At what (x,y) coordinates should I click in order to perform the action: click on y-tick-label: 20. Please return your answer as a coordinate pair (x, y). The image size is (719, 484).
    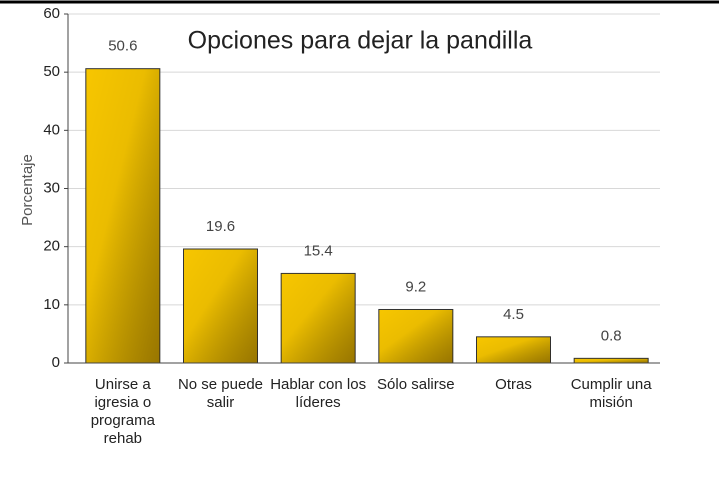
    Looking at the image, I should click on (51, 246).